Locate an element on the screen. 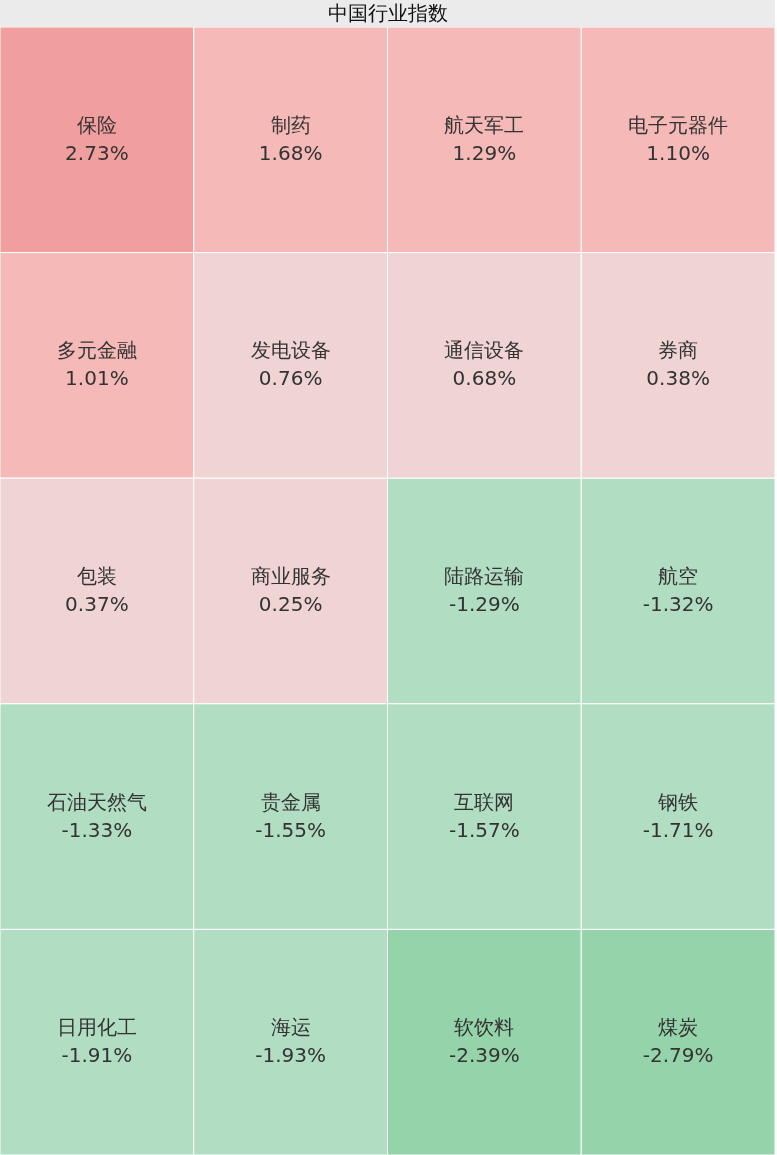  data-label: 1.01% is located at coordinates (97, 378).